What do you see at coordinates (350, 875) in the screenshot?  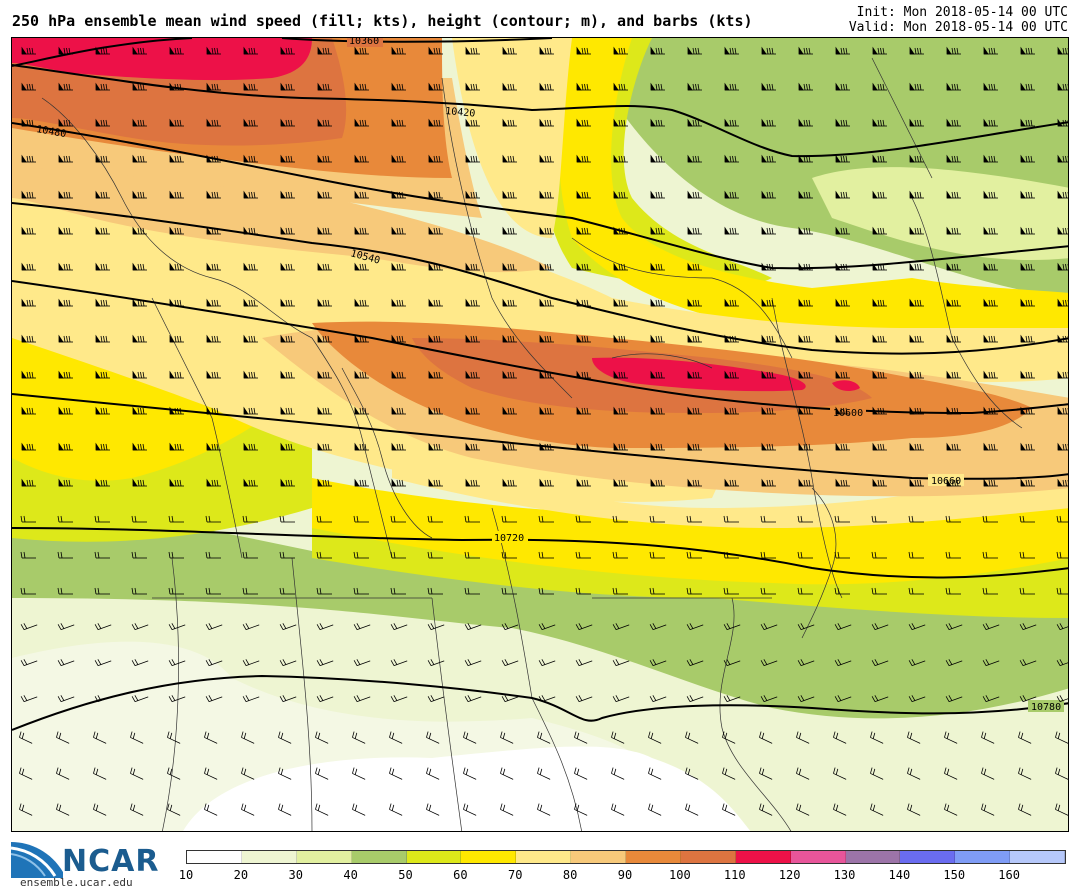 I see `colorbar-tick-label: 40` at bounding box center [350, 875].